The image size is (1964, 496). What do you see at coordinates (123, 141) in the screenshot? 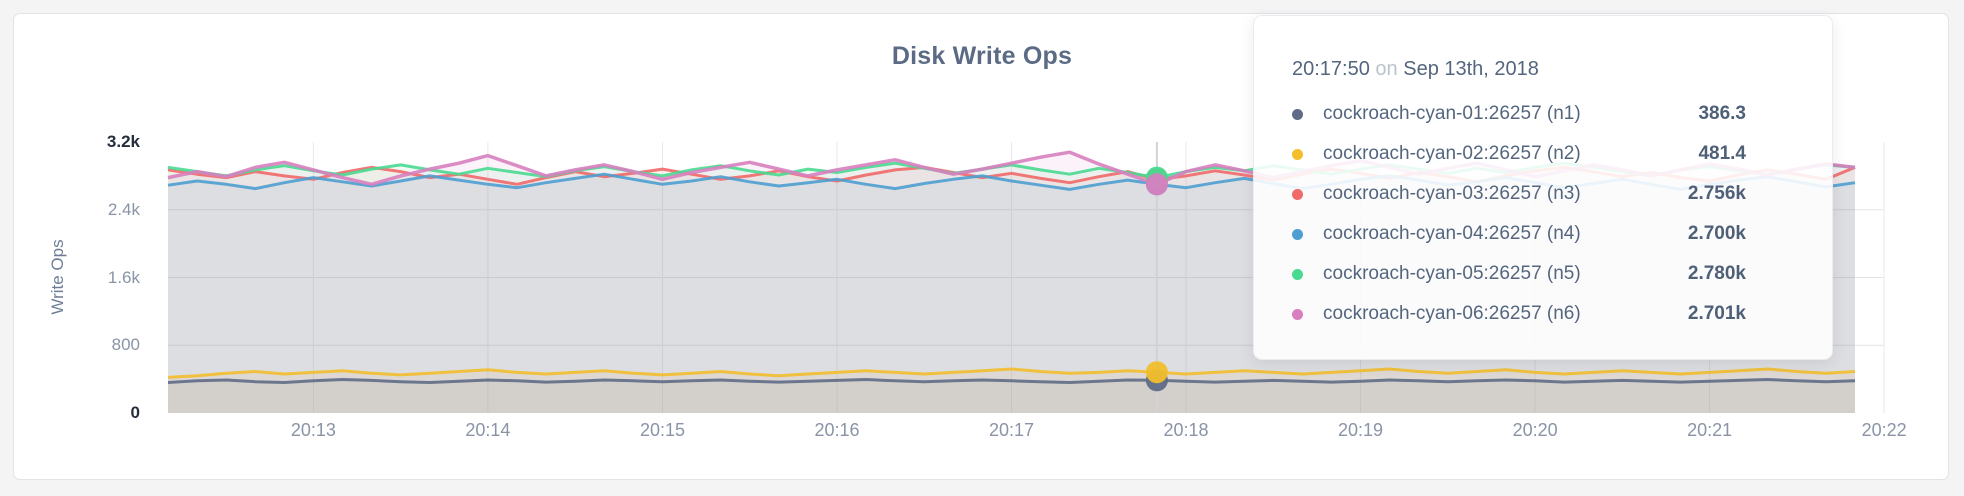
I see `y-tick-label: 3.2k` at bounding box center [123, 141].